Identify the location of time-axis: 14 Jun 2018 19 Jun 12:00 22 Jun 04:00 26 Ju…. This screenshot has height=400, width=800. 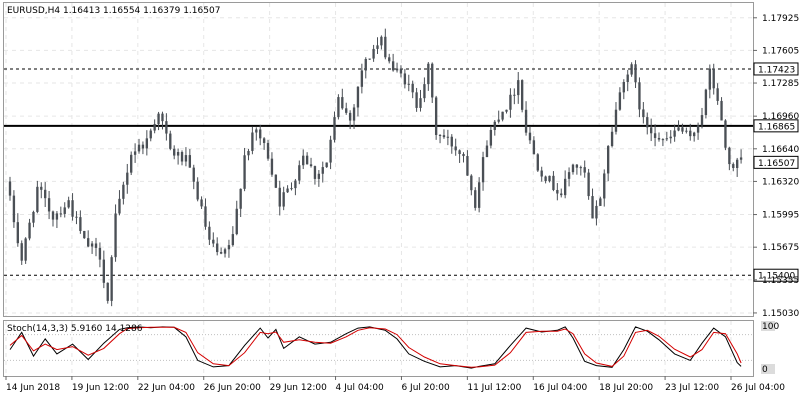
(395, 384).